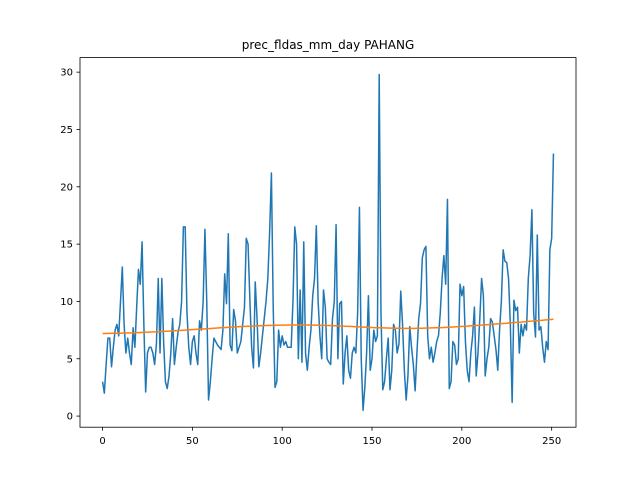 This screenshot has width=640, height=480. I want to click on series-line, so click(328, 326).